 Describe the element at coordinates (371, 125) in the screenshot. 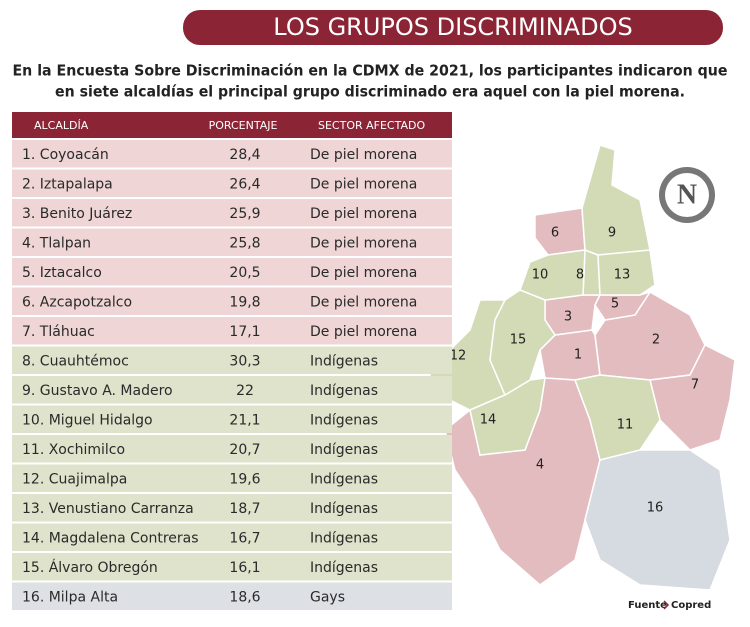

I see `column-header: SECTOR AFECTADO` at that location.